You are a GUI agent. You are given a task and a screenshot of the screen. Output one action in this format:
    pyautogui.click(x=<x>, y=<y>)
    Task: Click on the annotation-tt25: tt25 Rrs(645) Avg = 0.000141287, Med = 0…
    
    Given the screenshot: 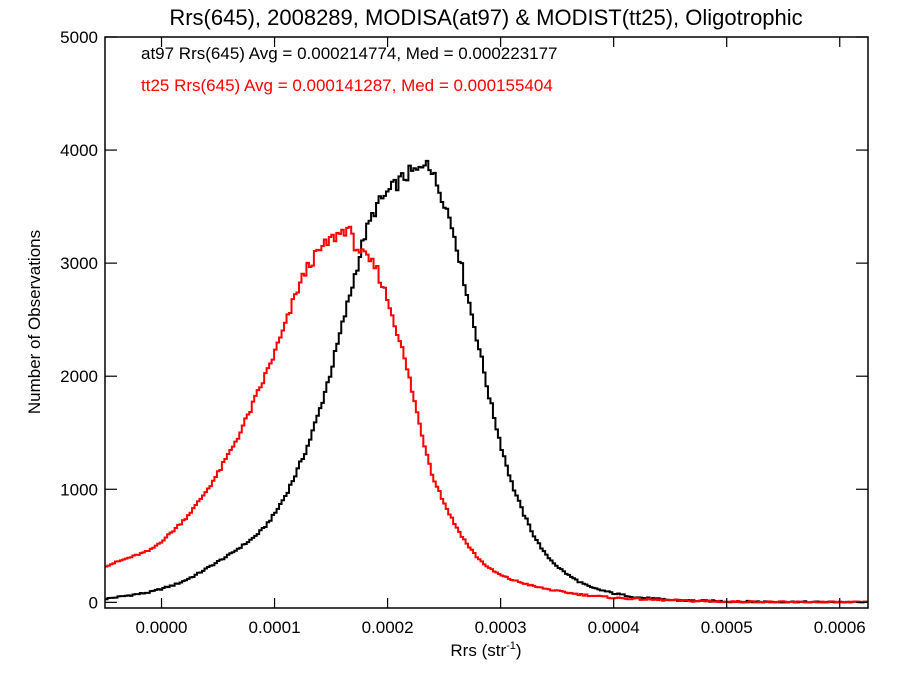 What is the action you would take?
    pyautogui.click(x=347, y=85)
    